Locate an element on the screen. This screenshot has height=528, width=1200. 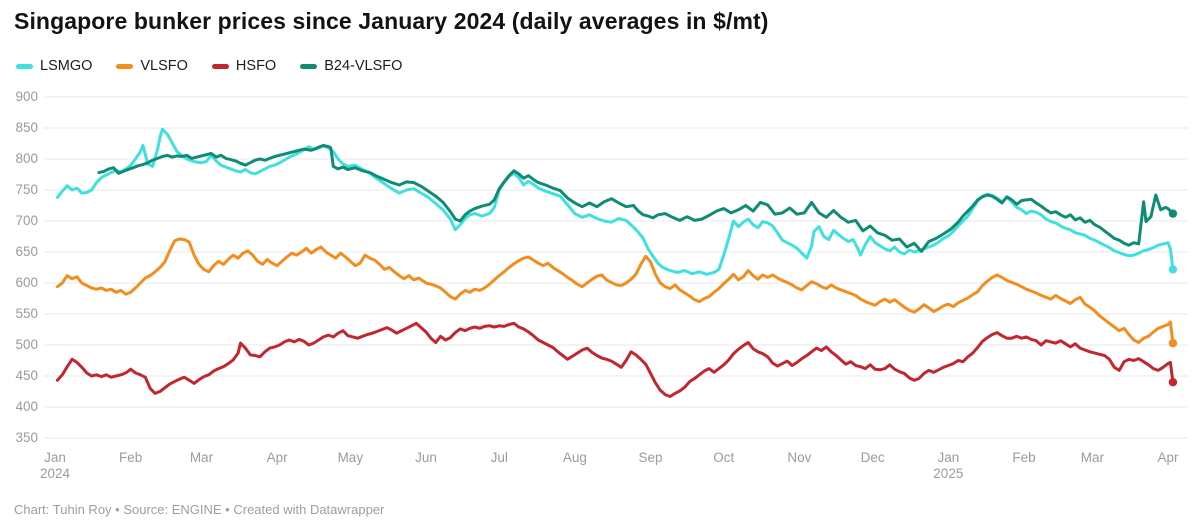
legend-swatch-hsfo is located at coordinates (220, 66).